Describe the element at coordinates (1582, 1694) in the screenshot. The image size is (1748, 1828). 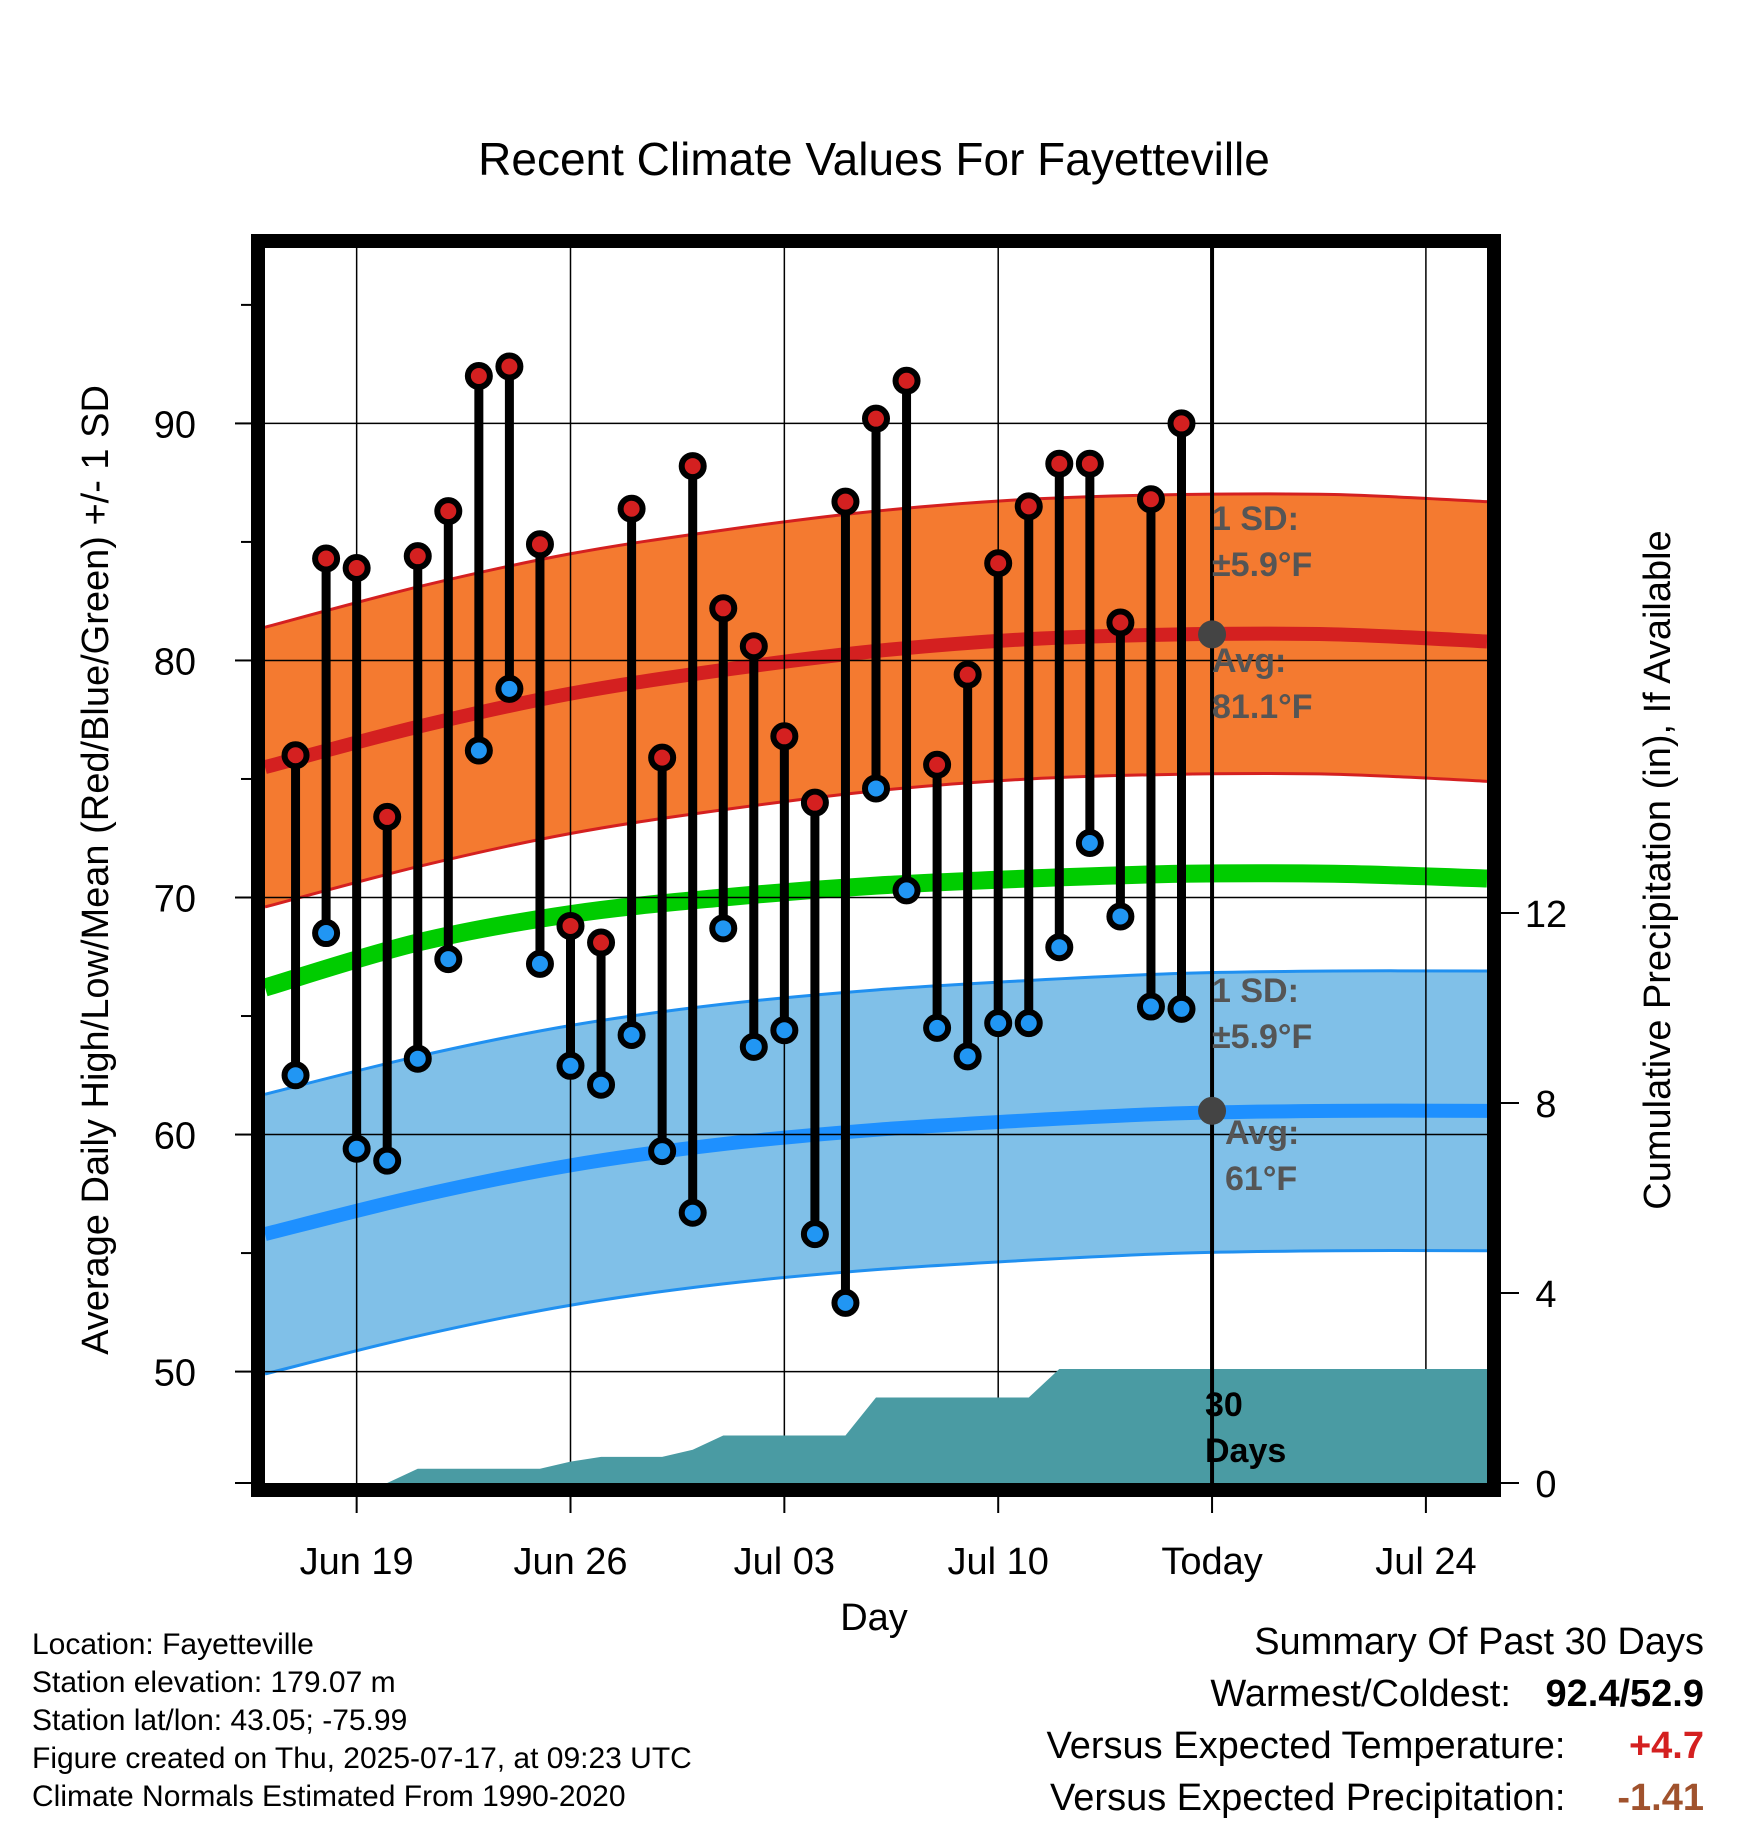
I see `warmest-value: 92.4` at that location.